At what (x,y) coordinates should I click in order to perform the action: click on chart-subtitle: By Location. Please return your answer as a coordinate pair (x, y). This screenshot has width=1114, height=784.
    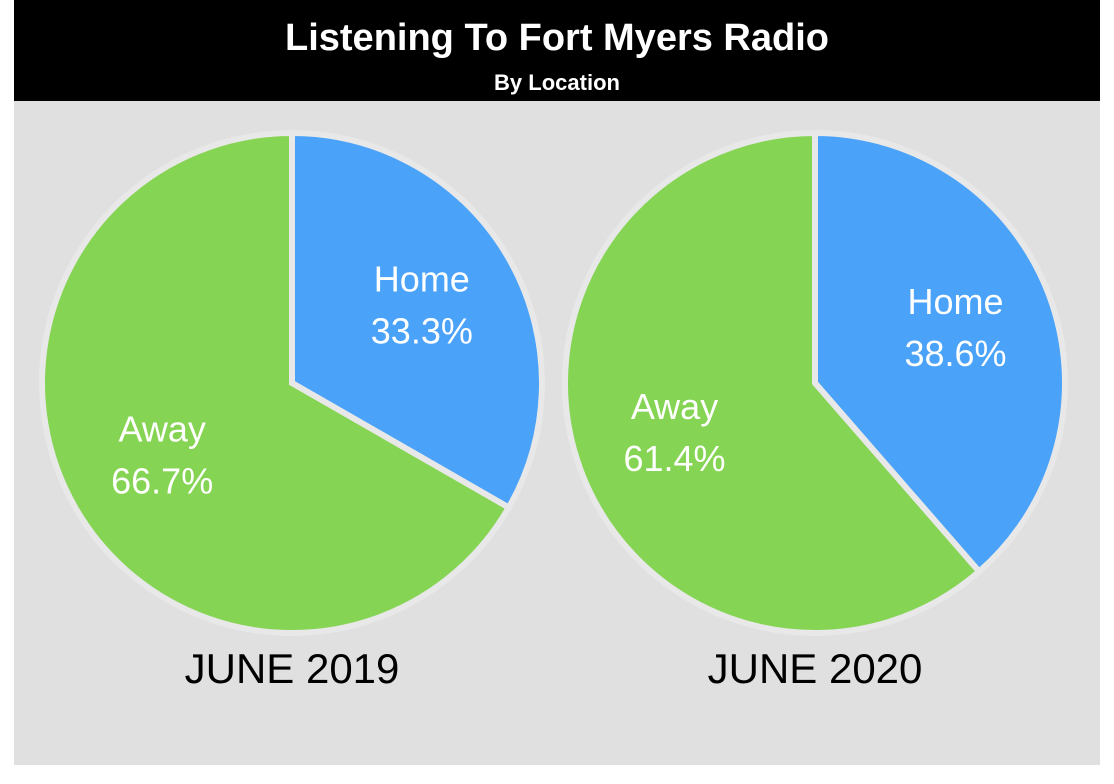
    Looking at the image, I should click on (557, 82).